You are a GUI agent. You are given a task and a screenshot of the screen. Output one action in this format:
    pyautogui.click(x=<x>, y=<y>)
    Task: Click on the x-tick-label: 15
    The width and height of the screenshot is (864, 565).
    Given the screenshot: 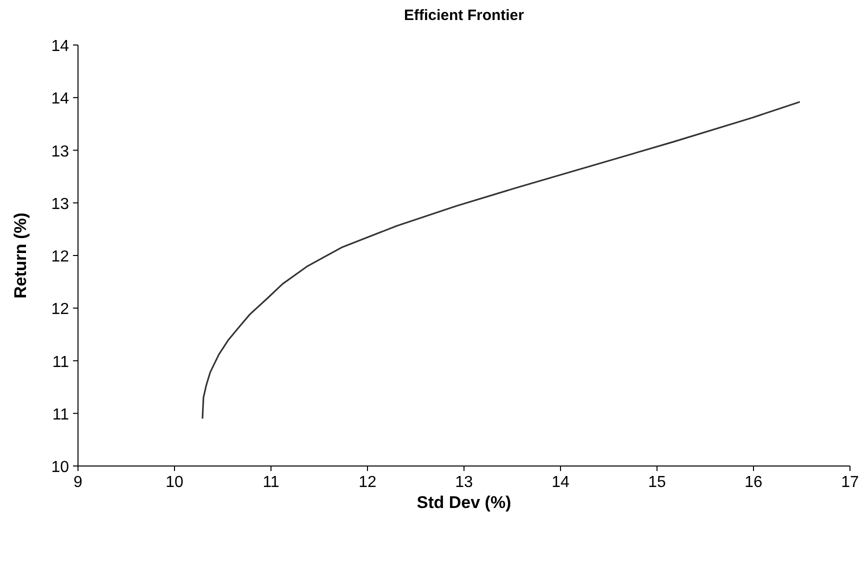 What is the action you would take?
    pyautogui.click(x=657, y=482)
    